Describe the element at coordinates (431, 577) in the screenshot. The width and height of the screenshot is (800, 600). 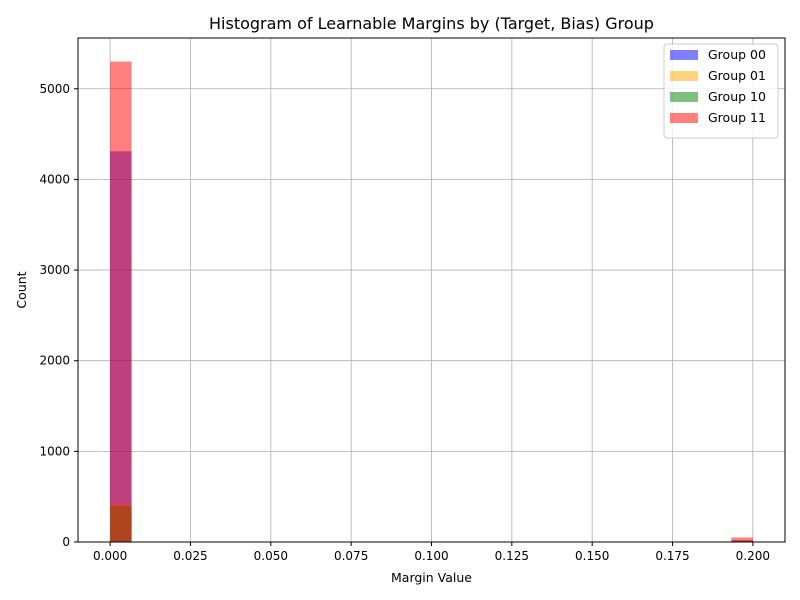
I see `x-axis-label: Margin Value` at that location.